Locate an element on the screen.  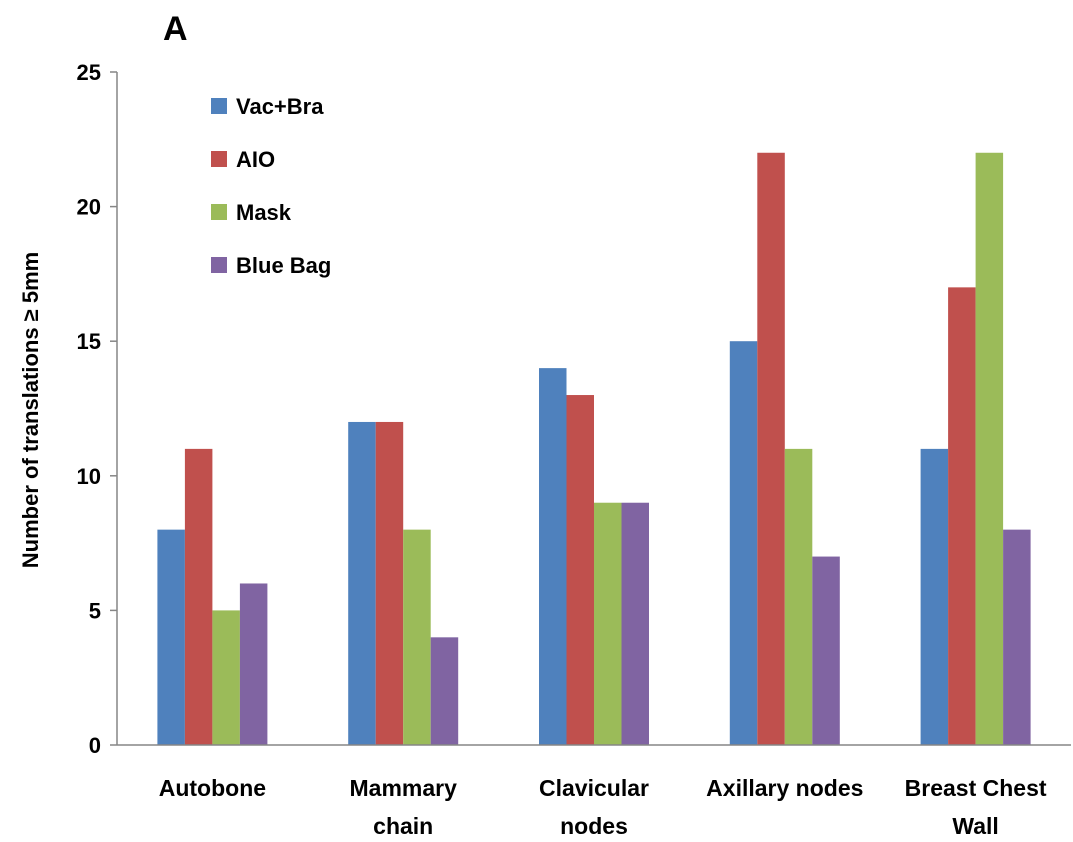
y-tick-label: 25 is located at coordinates (89, 72).